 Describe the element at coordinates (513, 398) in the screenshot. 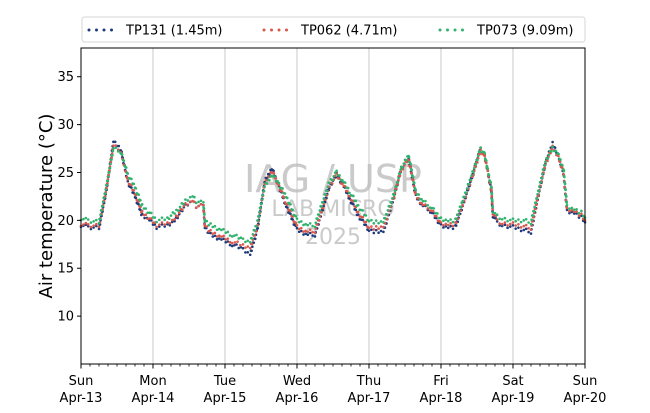

I see `x-tick-date-label: Apr-19` at that location.